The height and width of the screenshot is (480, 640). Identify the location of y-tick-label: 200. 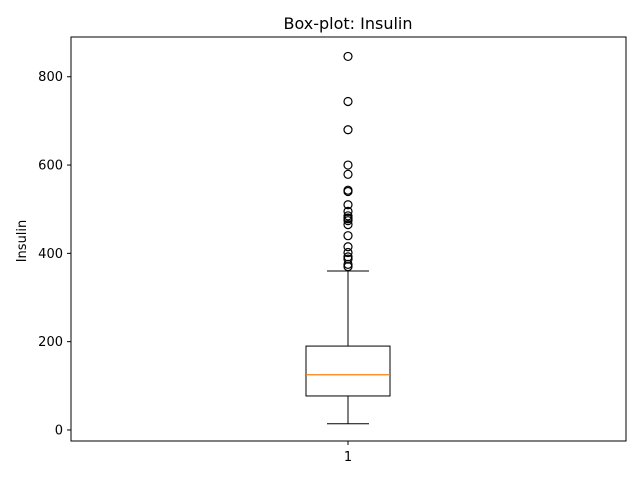
(50, 342).